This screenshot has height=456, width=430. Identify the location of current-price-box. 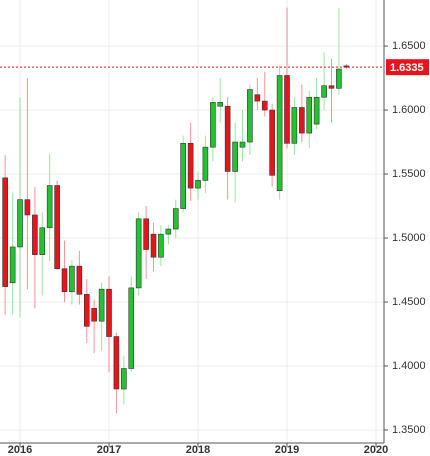
(407, 67).